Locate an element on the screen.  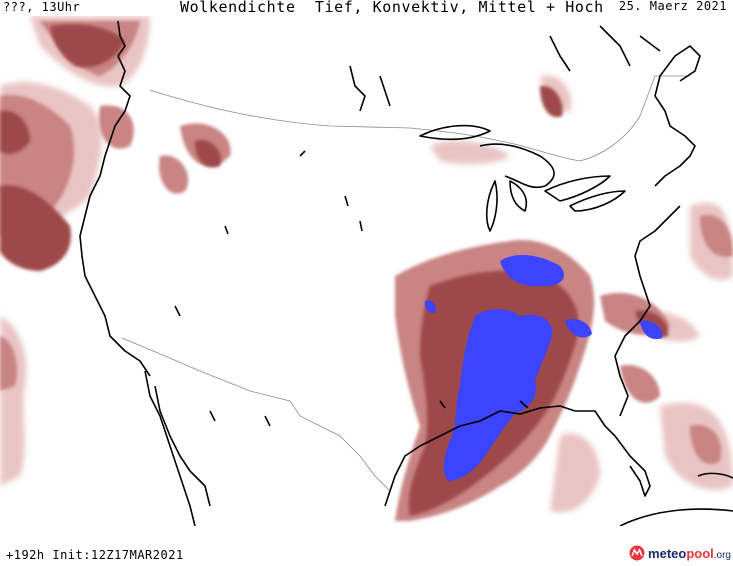
logo-text-pool: pool is located at coordinates (700, 553).